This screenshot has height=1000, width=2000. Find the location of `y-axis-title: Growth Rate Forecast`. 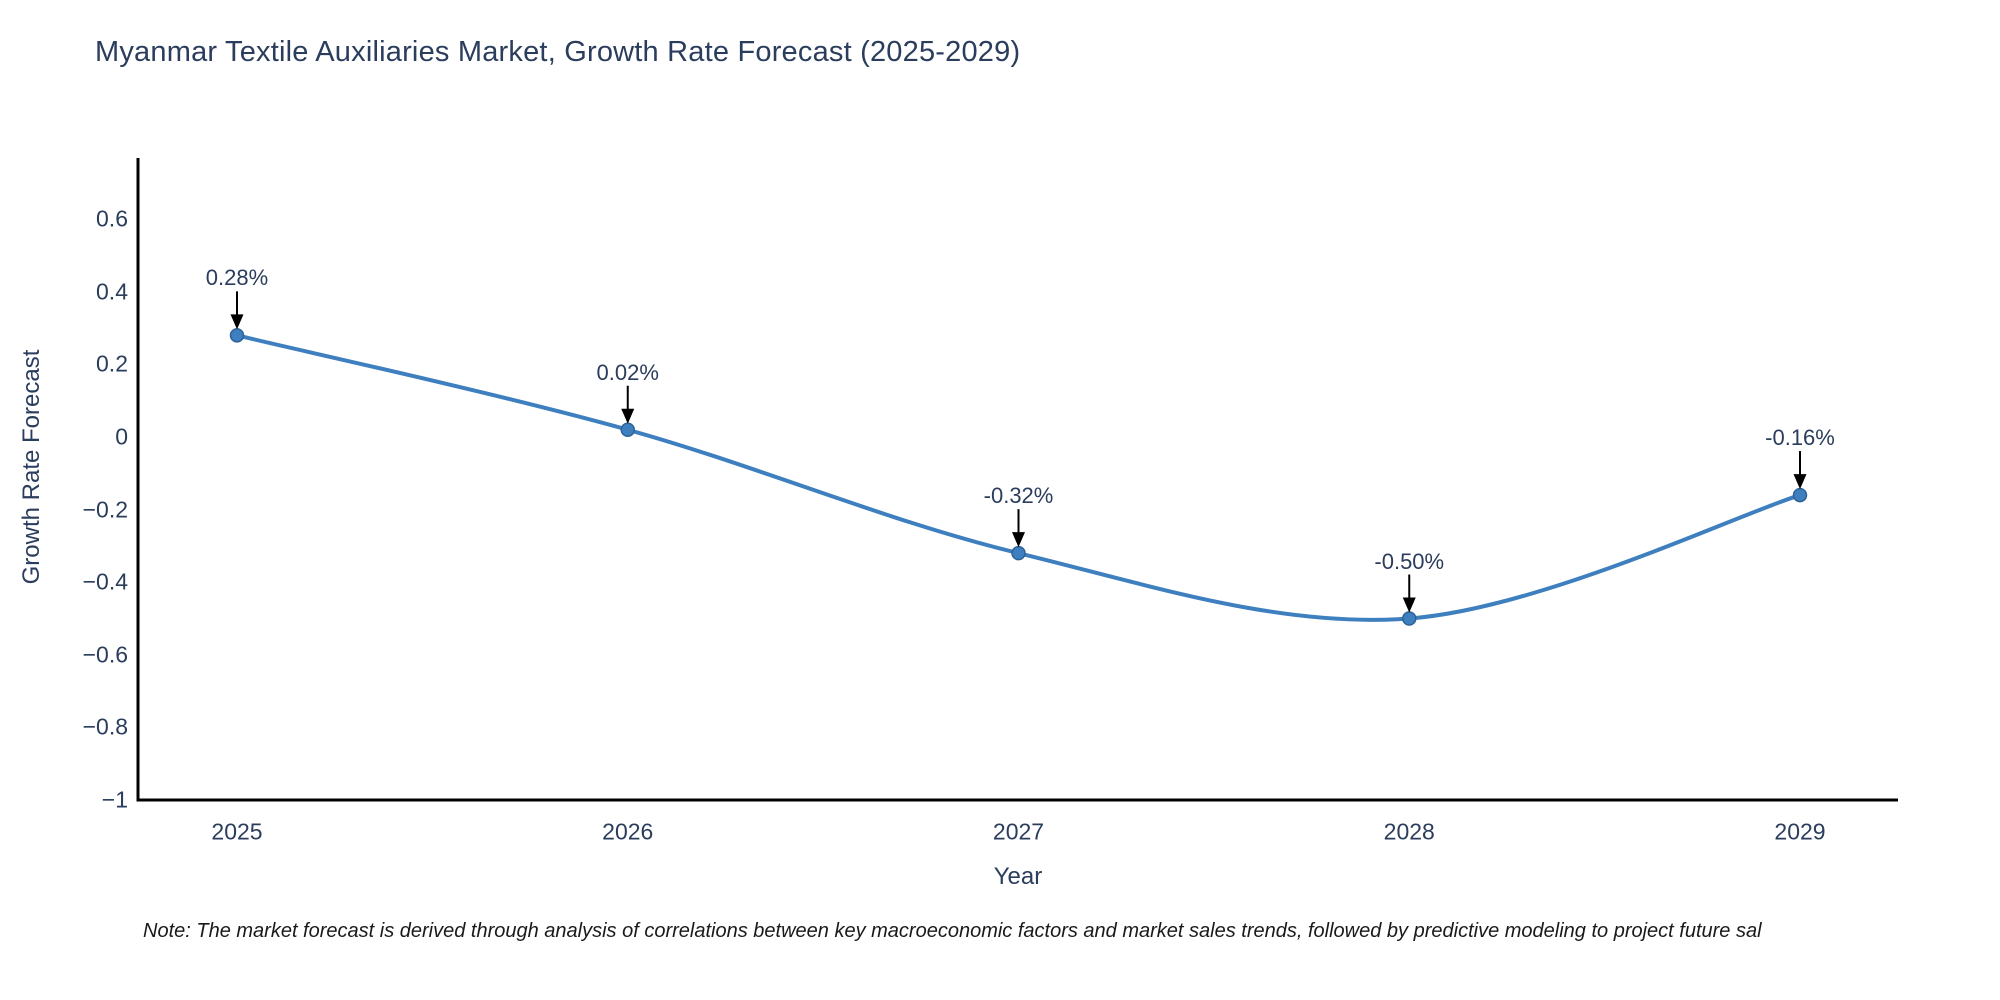

y-axis-title: Growth Rate Forecast is located at coordinates (31, 467).